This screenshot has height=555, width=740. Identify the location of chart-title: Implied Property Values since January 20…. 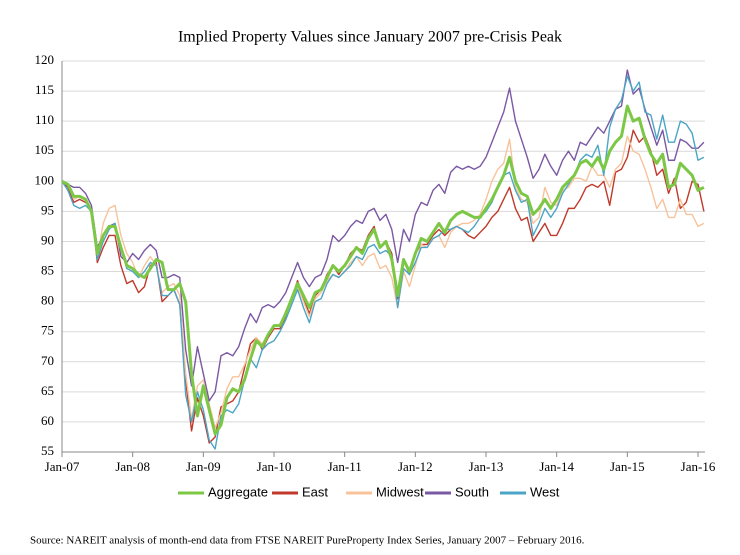
(370, 37).